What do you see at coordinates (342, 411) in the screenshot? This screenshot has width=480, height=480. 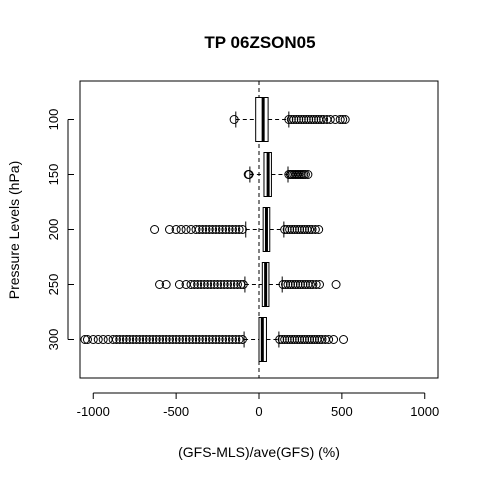 I see `x-tick-label: 500` at bounding box center [342, 411].